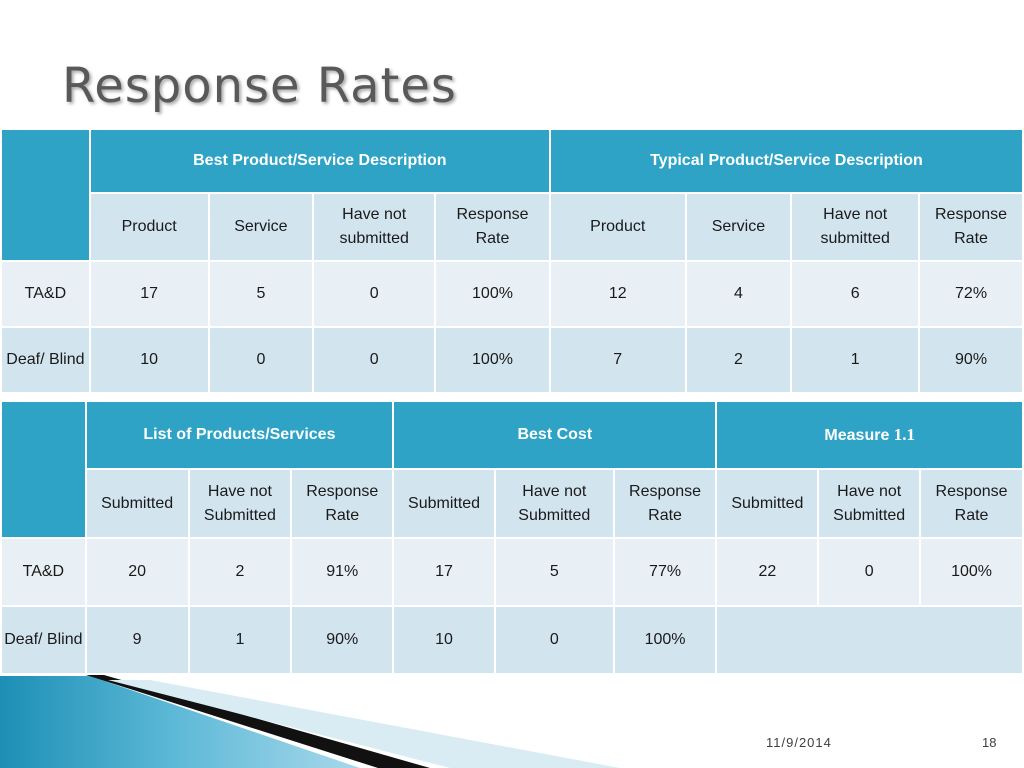 This screenshot has height=768, width=1024. Describe the element at coordinates (767, 572) in the screenshot. I see `table-cell: 22` at that location.